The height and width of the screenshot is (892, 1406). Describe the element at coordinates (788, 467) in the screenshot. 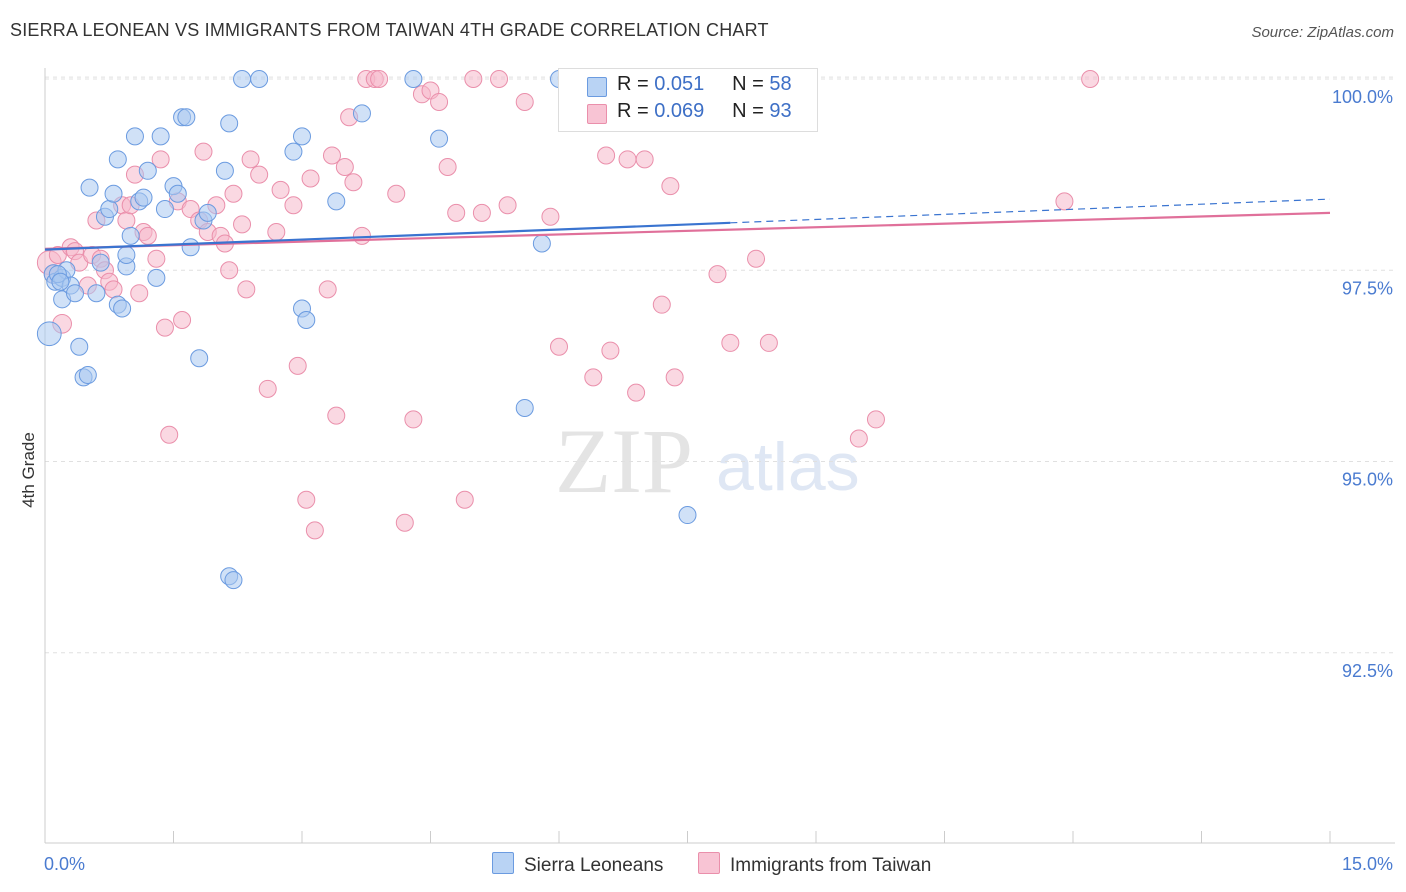

I see `watermark-atlas: atlas` at that location.